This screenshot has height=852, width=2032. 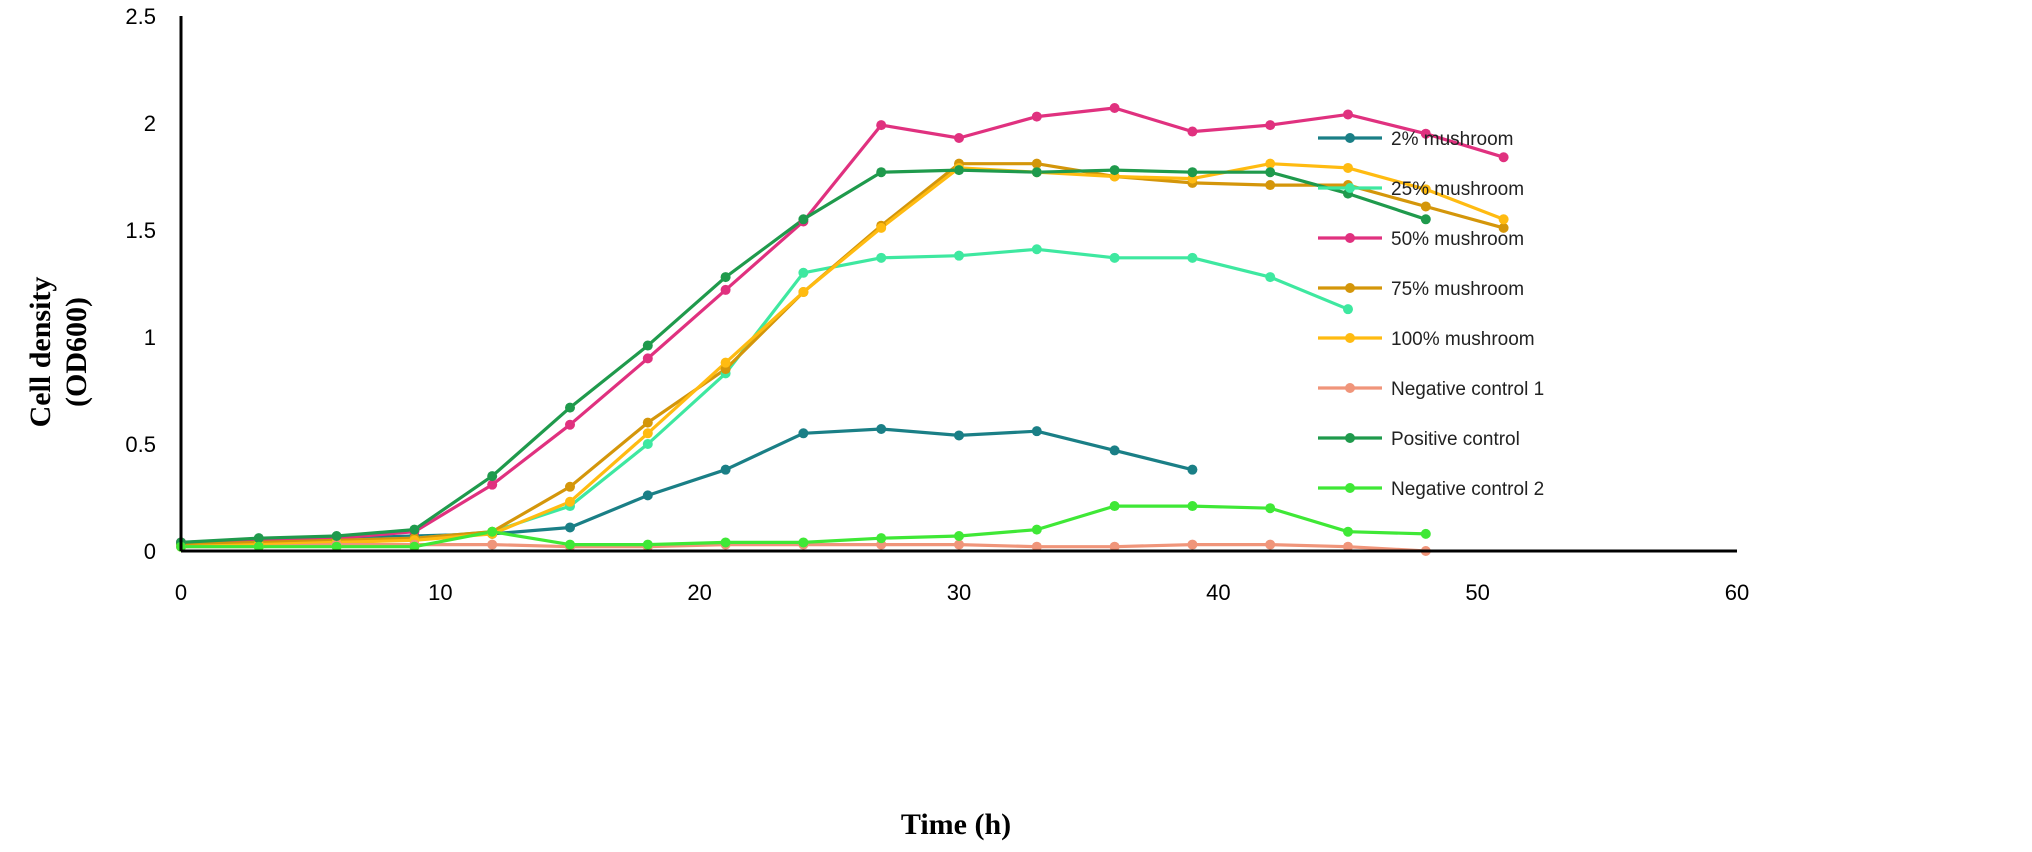 I want to click on y-axis-title-line1: Cell density, so click(x=40, y=352).